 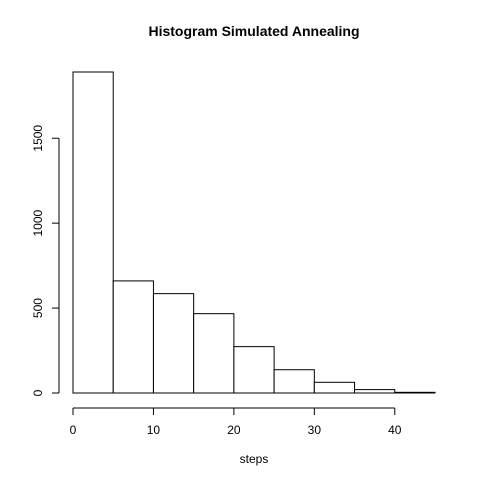 What do you see at coordinates (395, 430) in the screenshot?
I see `x-tick-label-4: 40` at bounding box center [395, 430].